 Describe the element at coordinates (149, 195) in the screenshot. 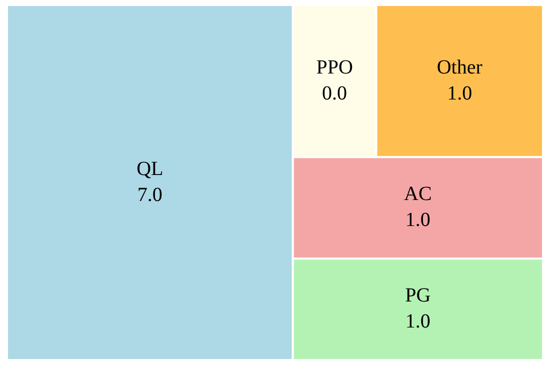

I see `data-label: 7.0` at that location.